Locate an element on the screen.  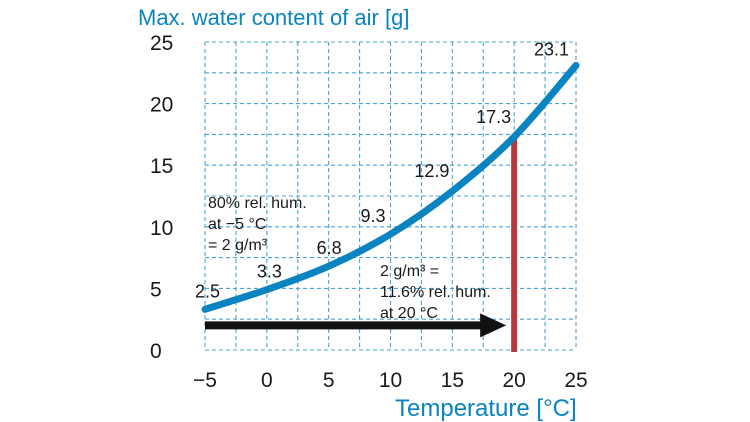
left-annotation-line-3: = 2 g/m³ is located at coordinates (238, 245).